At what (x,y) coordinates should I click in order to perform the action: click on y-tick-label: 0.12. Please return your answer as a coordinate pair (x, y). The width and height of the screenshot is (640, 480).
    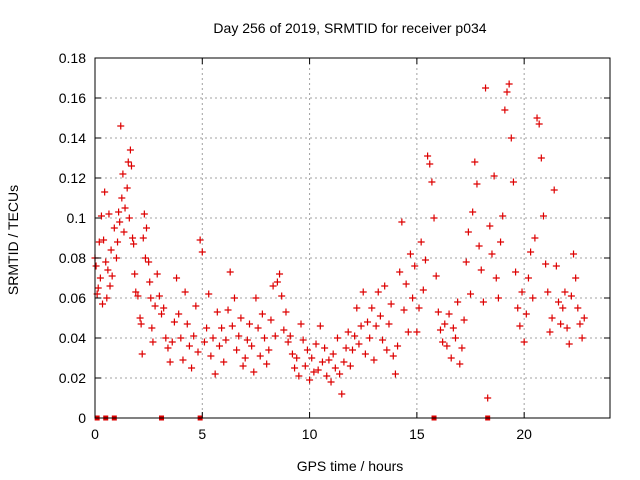
    Looking at the image, I should click on (72, 178).